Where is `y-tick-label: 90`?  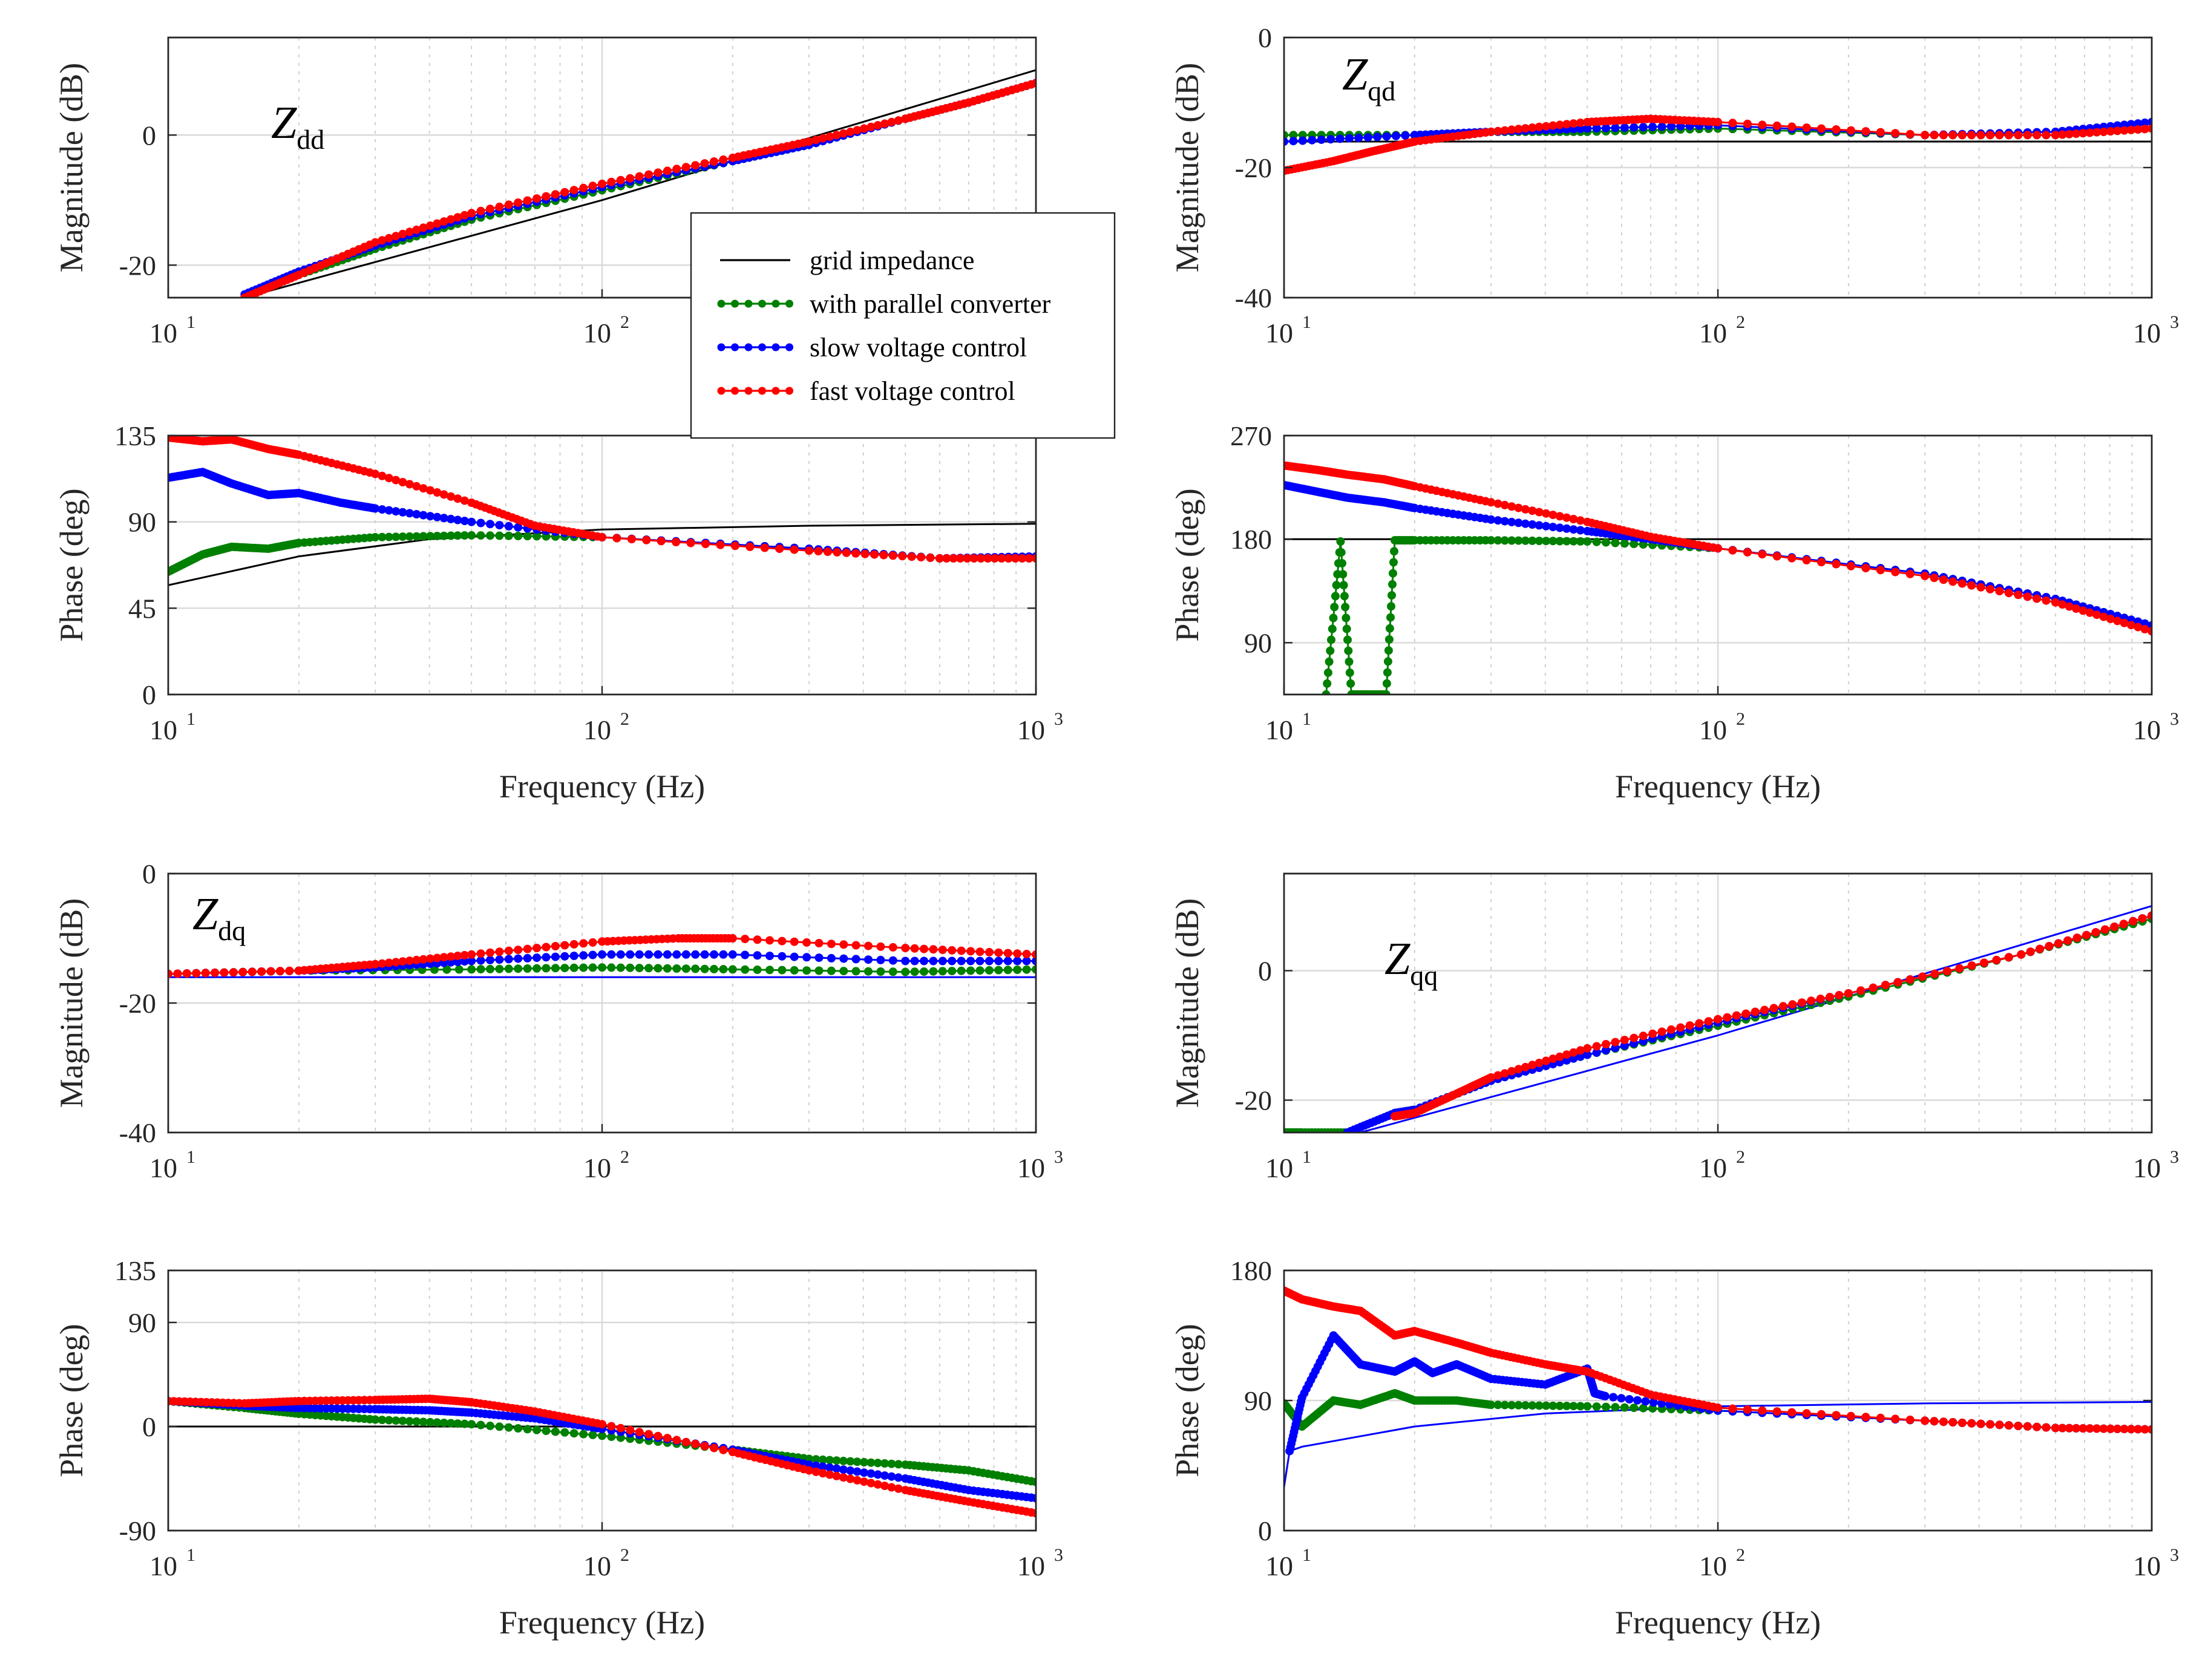 y-tick-label: 90 is located at coordinates (1258, 642).